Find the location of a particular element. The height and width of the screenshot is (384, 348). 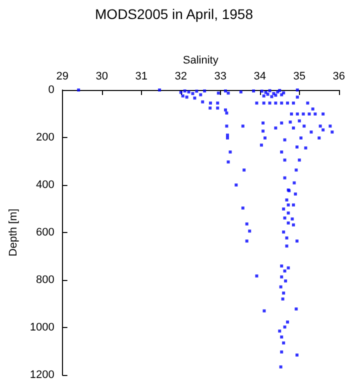

y-tick-label: 600 is located at coordinates (45, 232).